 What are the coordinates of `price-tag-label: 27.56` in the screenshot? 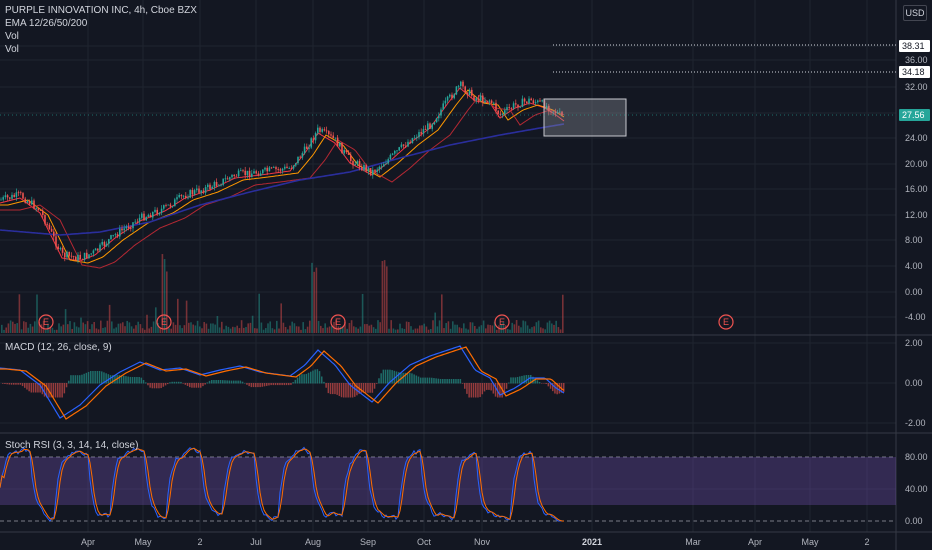 It's located at (913, 115).